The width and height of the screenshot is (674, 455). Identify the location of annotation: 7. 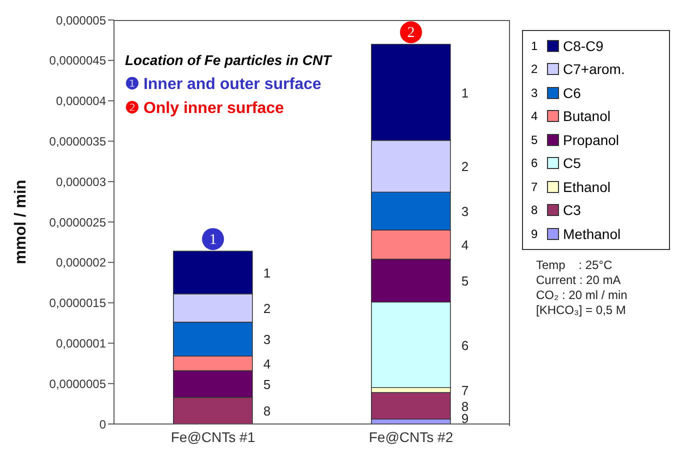
(465, 390).